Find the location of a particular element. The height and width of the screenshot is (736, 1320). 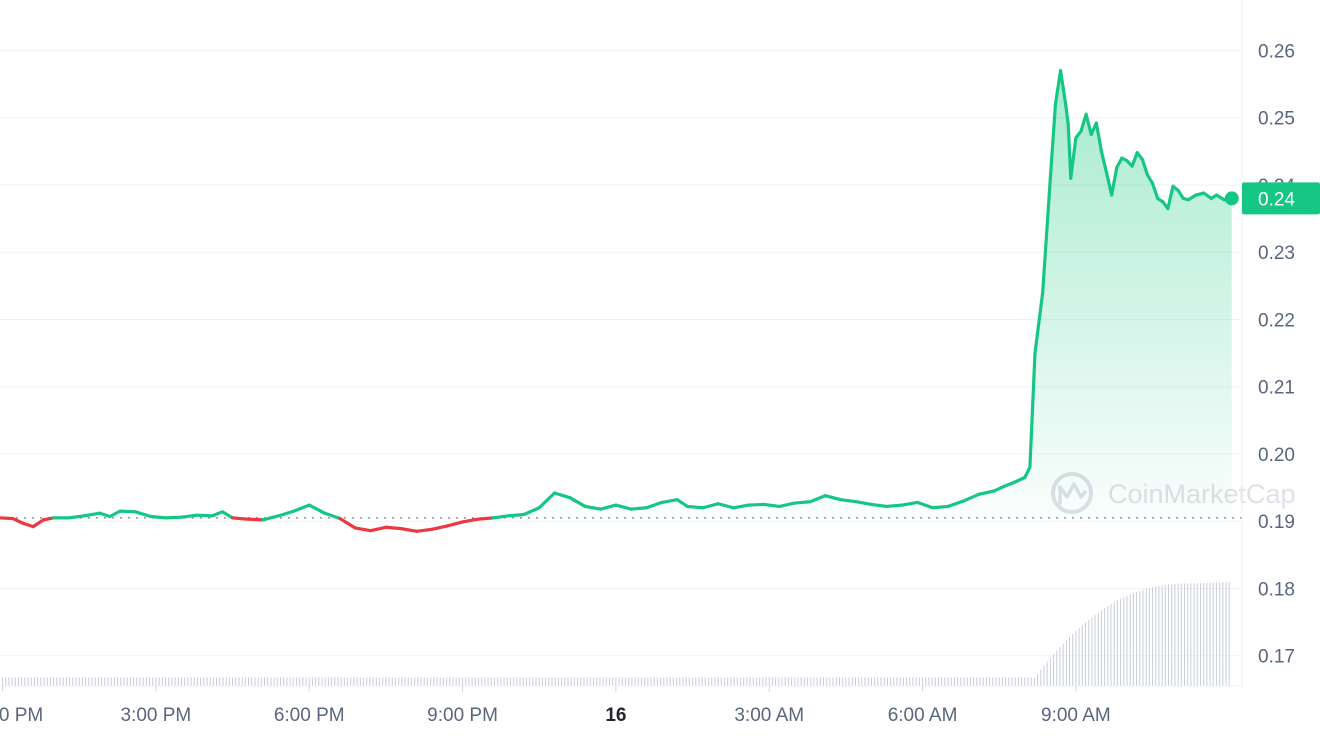

x-tick-label: 9:00 AM is located at coordinates (1076, 715).